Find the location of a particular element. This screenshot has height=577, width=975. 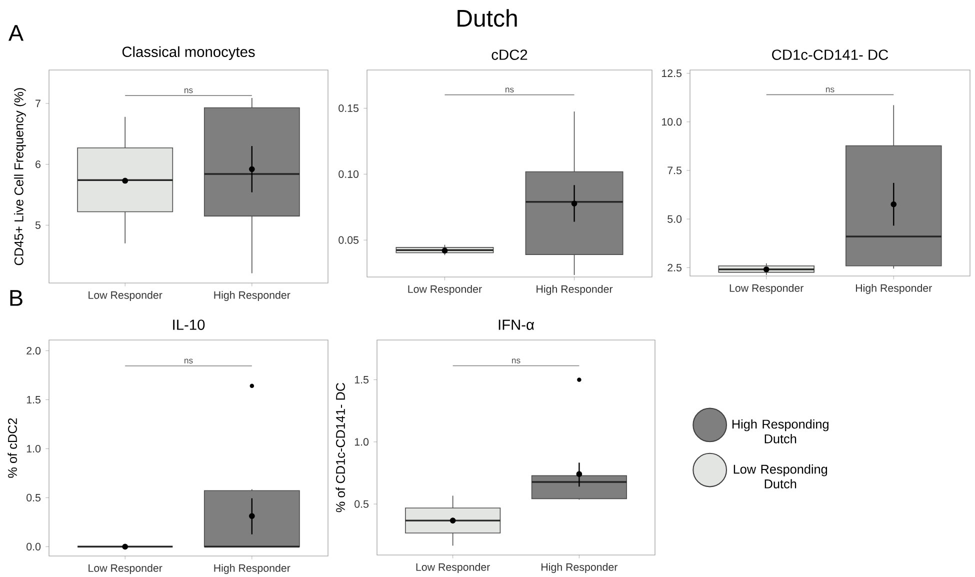

y-tick-label: 5 is located at coordinates (38, 225).